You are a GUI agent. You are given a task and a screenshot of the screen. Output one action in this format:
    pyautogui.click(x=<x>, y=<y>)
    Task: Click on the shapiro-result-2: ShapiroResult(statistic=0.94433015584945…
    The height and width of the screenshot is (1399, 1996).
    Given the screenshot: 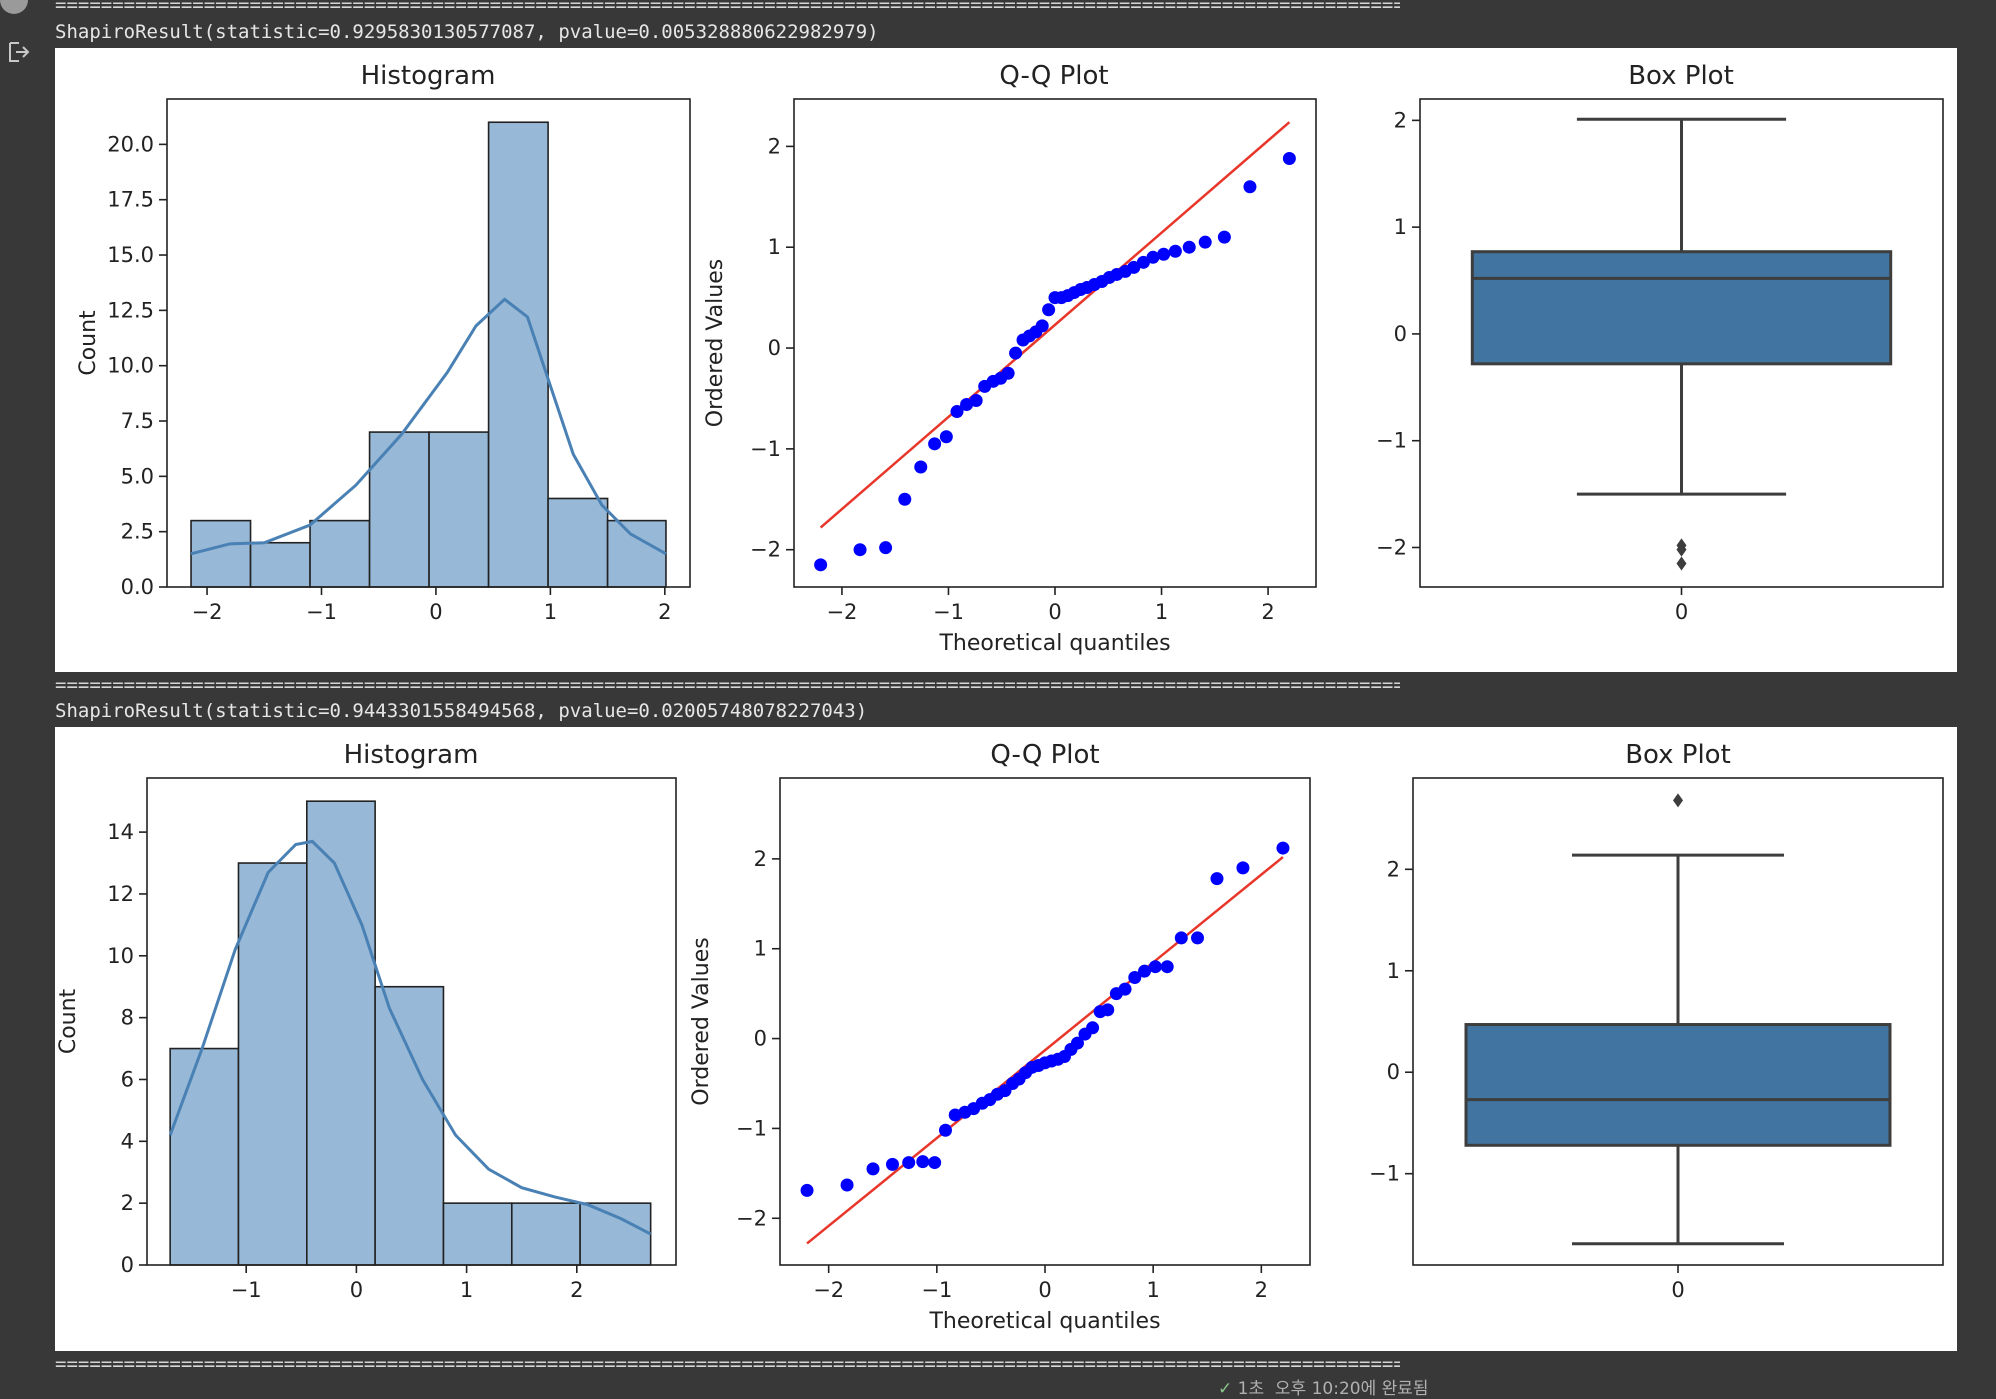 What is the action you would take?
    pyautogui.click(x=461, y=711)
    